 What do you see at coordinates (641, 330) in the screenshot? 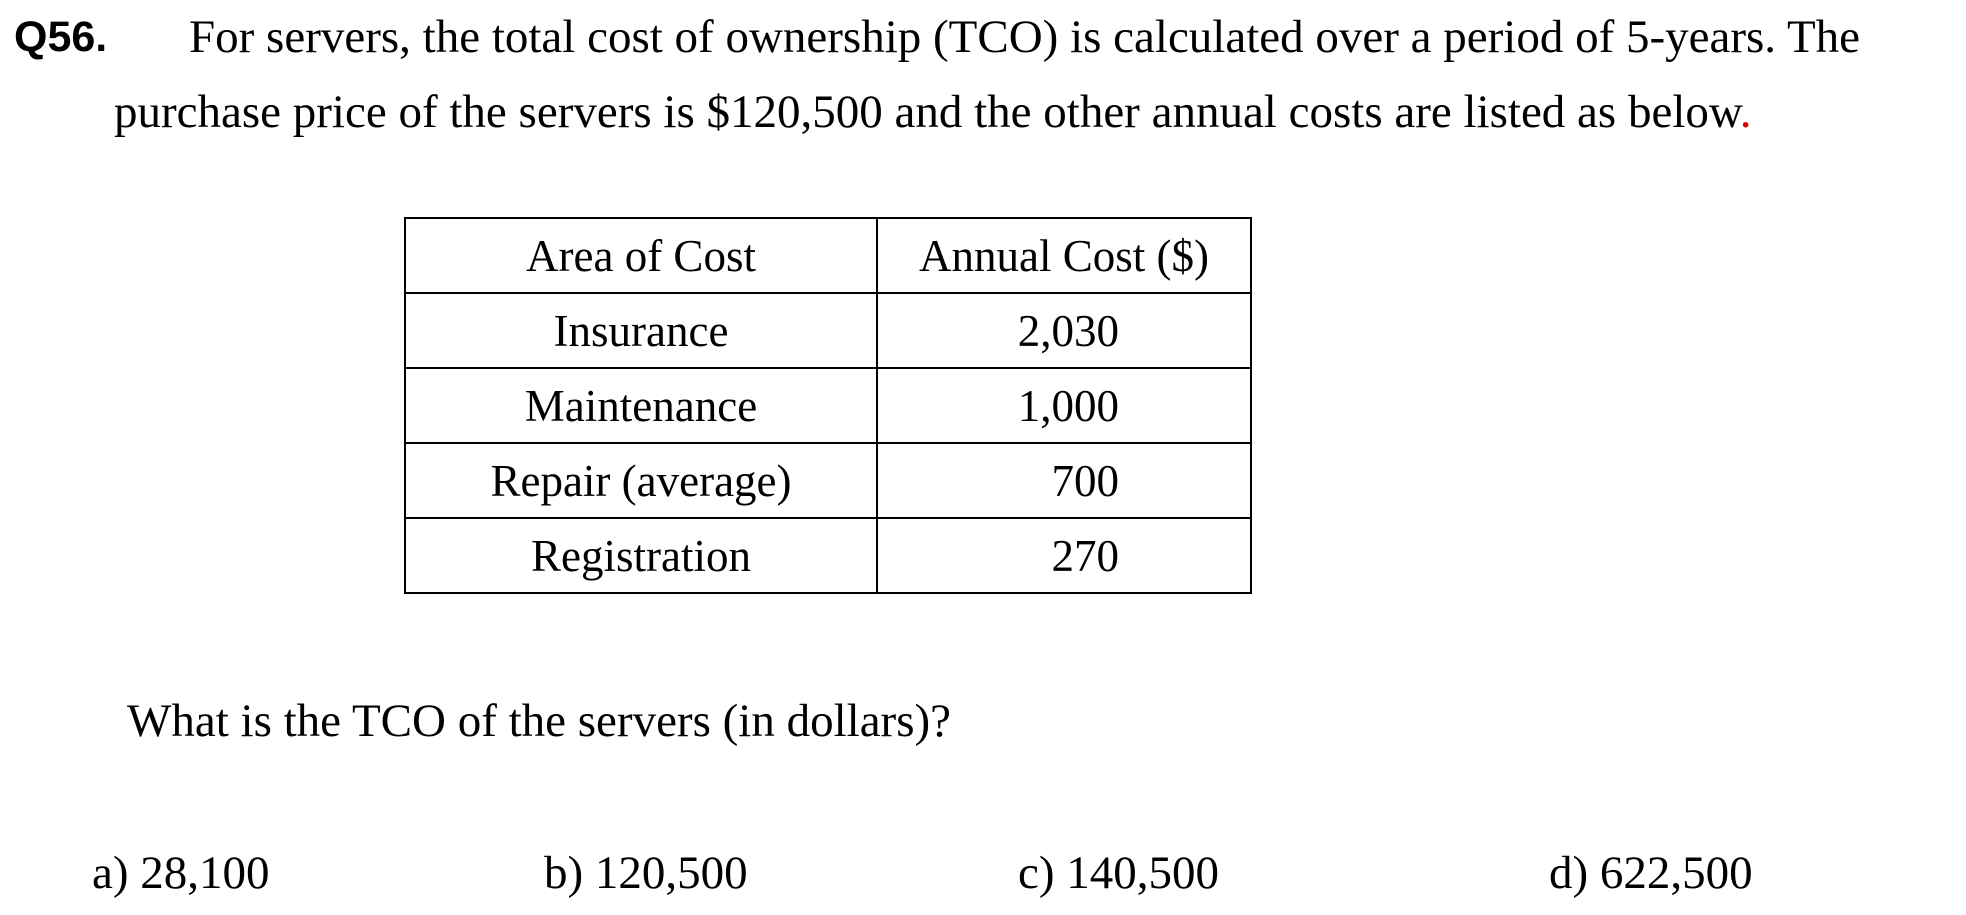
I see `table-cell-area: Insurance` at bounding box center [641, 330].